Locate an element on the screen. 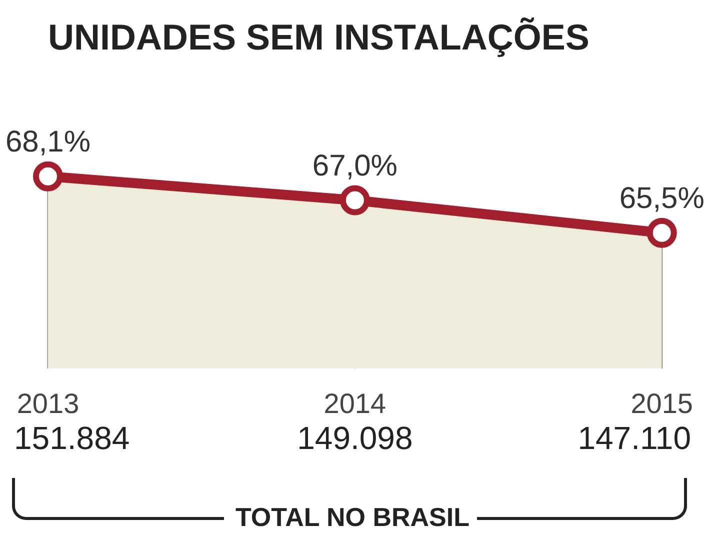 The height and width of the screenshot is (549, 705). chart-title: UNIDADES SEM INSTALAÇÕES is located at coordinates (319, 37).